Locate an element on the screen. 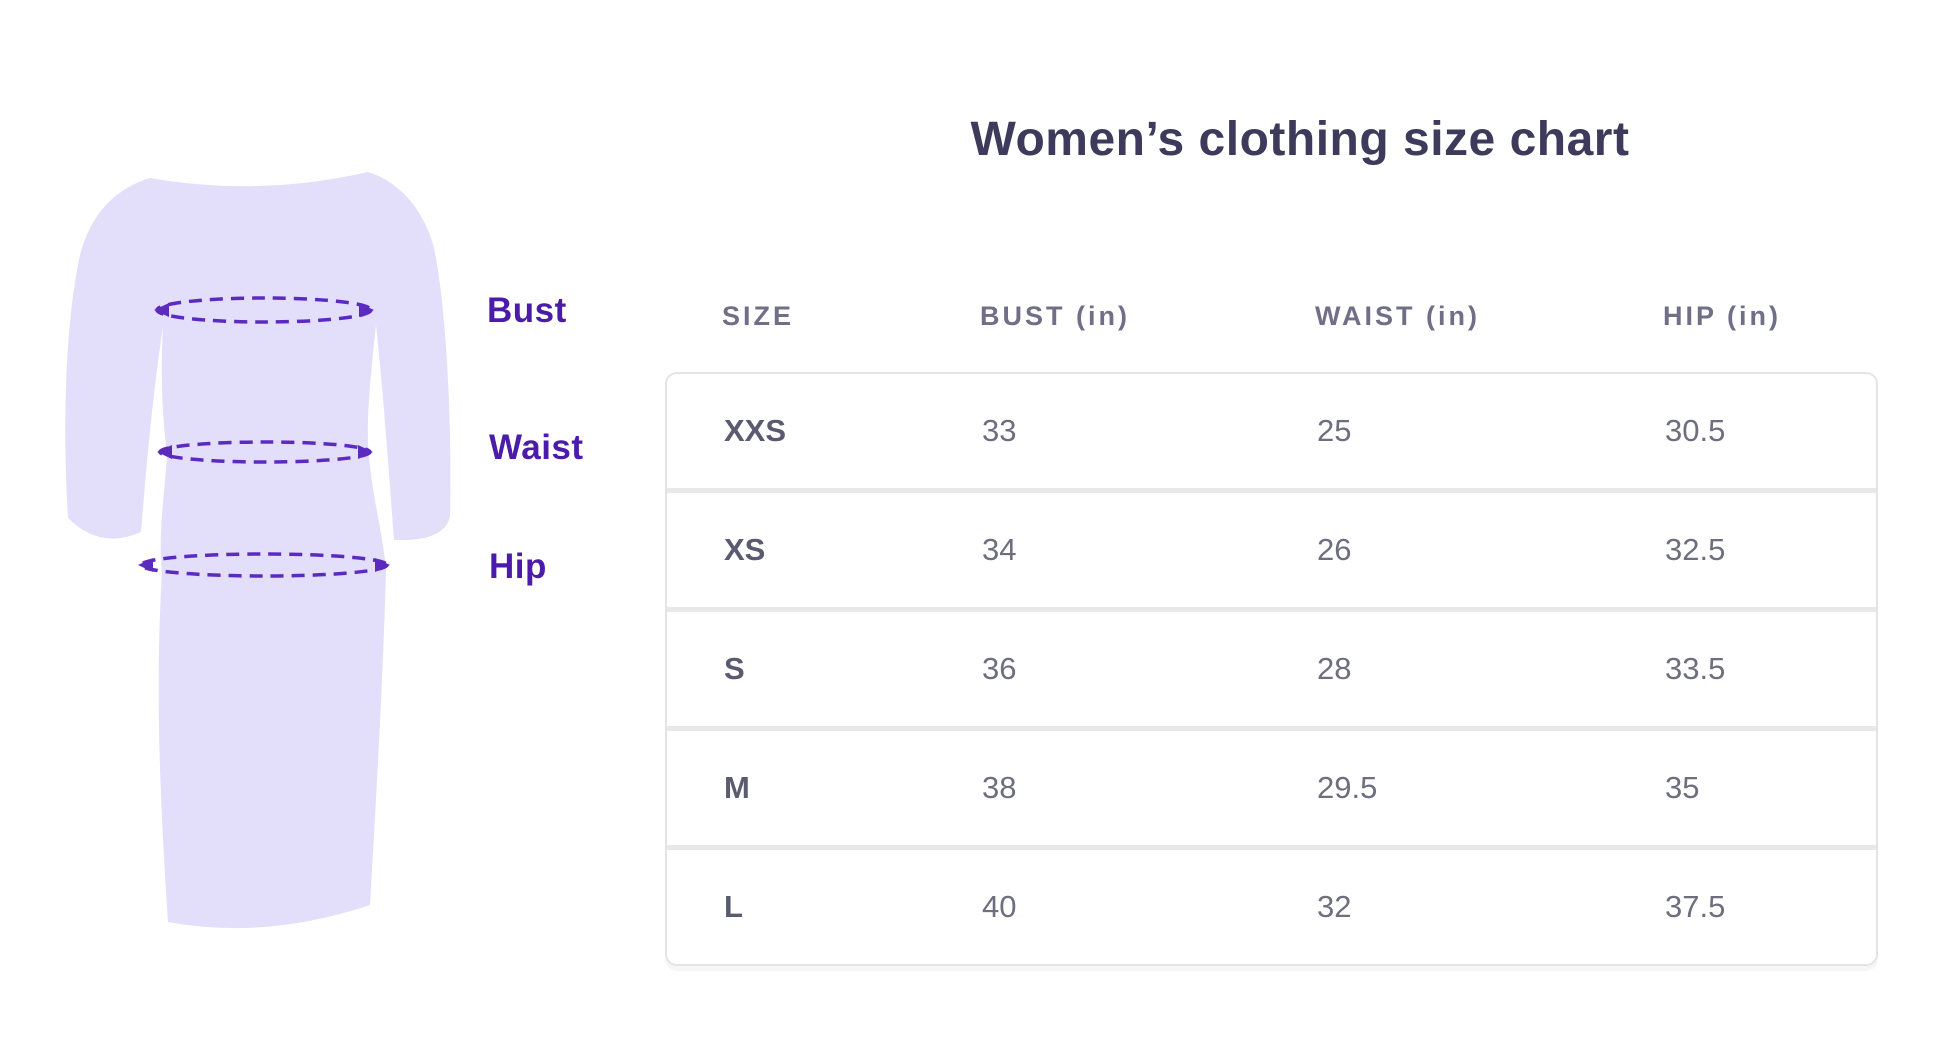 The height and width of the screenshot is (1038, 1946). hip-measure-line is located at coordinates (264, 565).